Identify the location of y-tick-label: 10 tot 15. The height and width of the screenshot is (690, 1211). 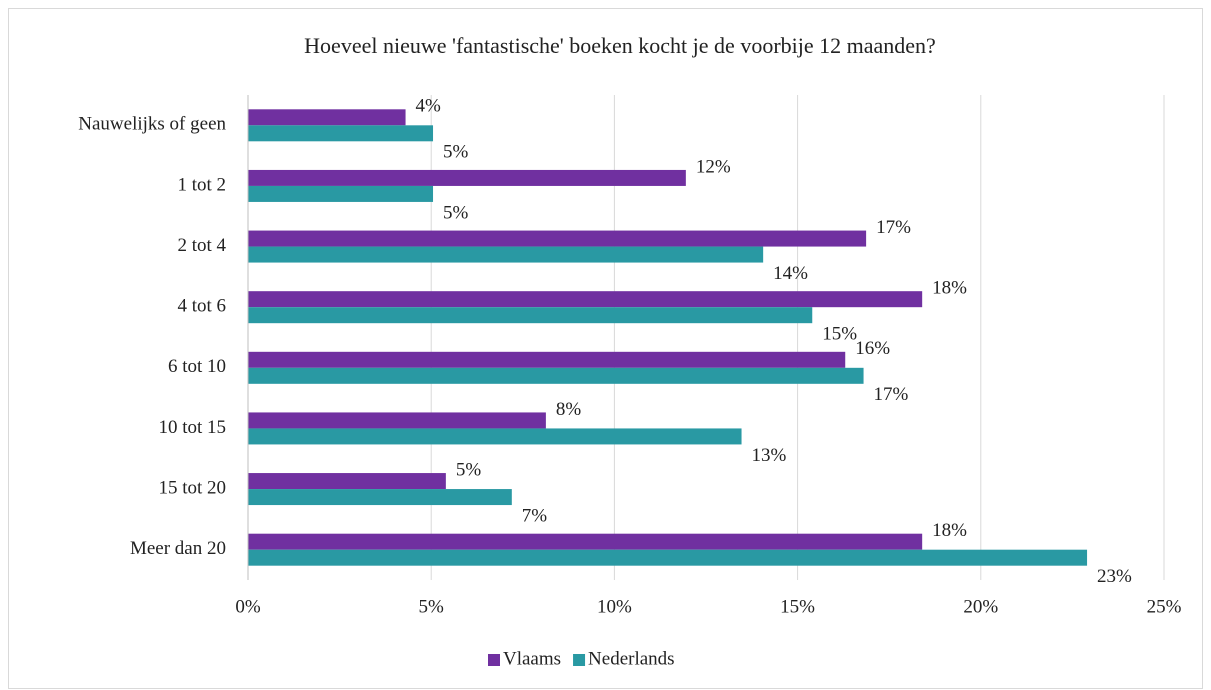
(192, 427).